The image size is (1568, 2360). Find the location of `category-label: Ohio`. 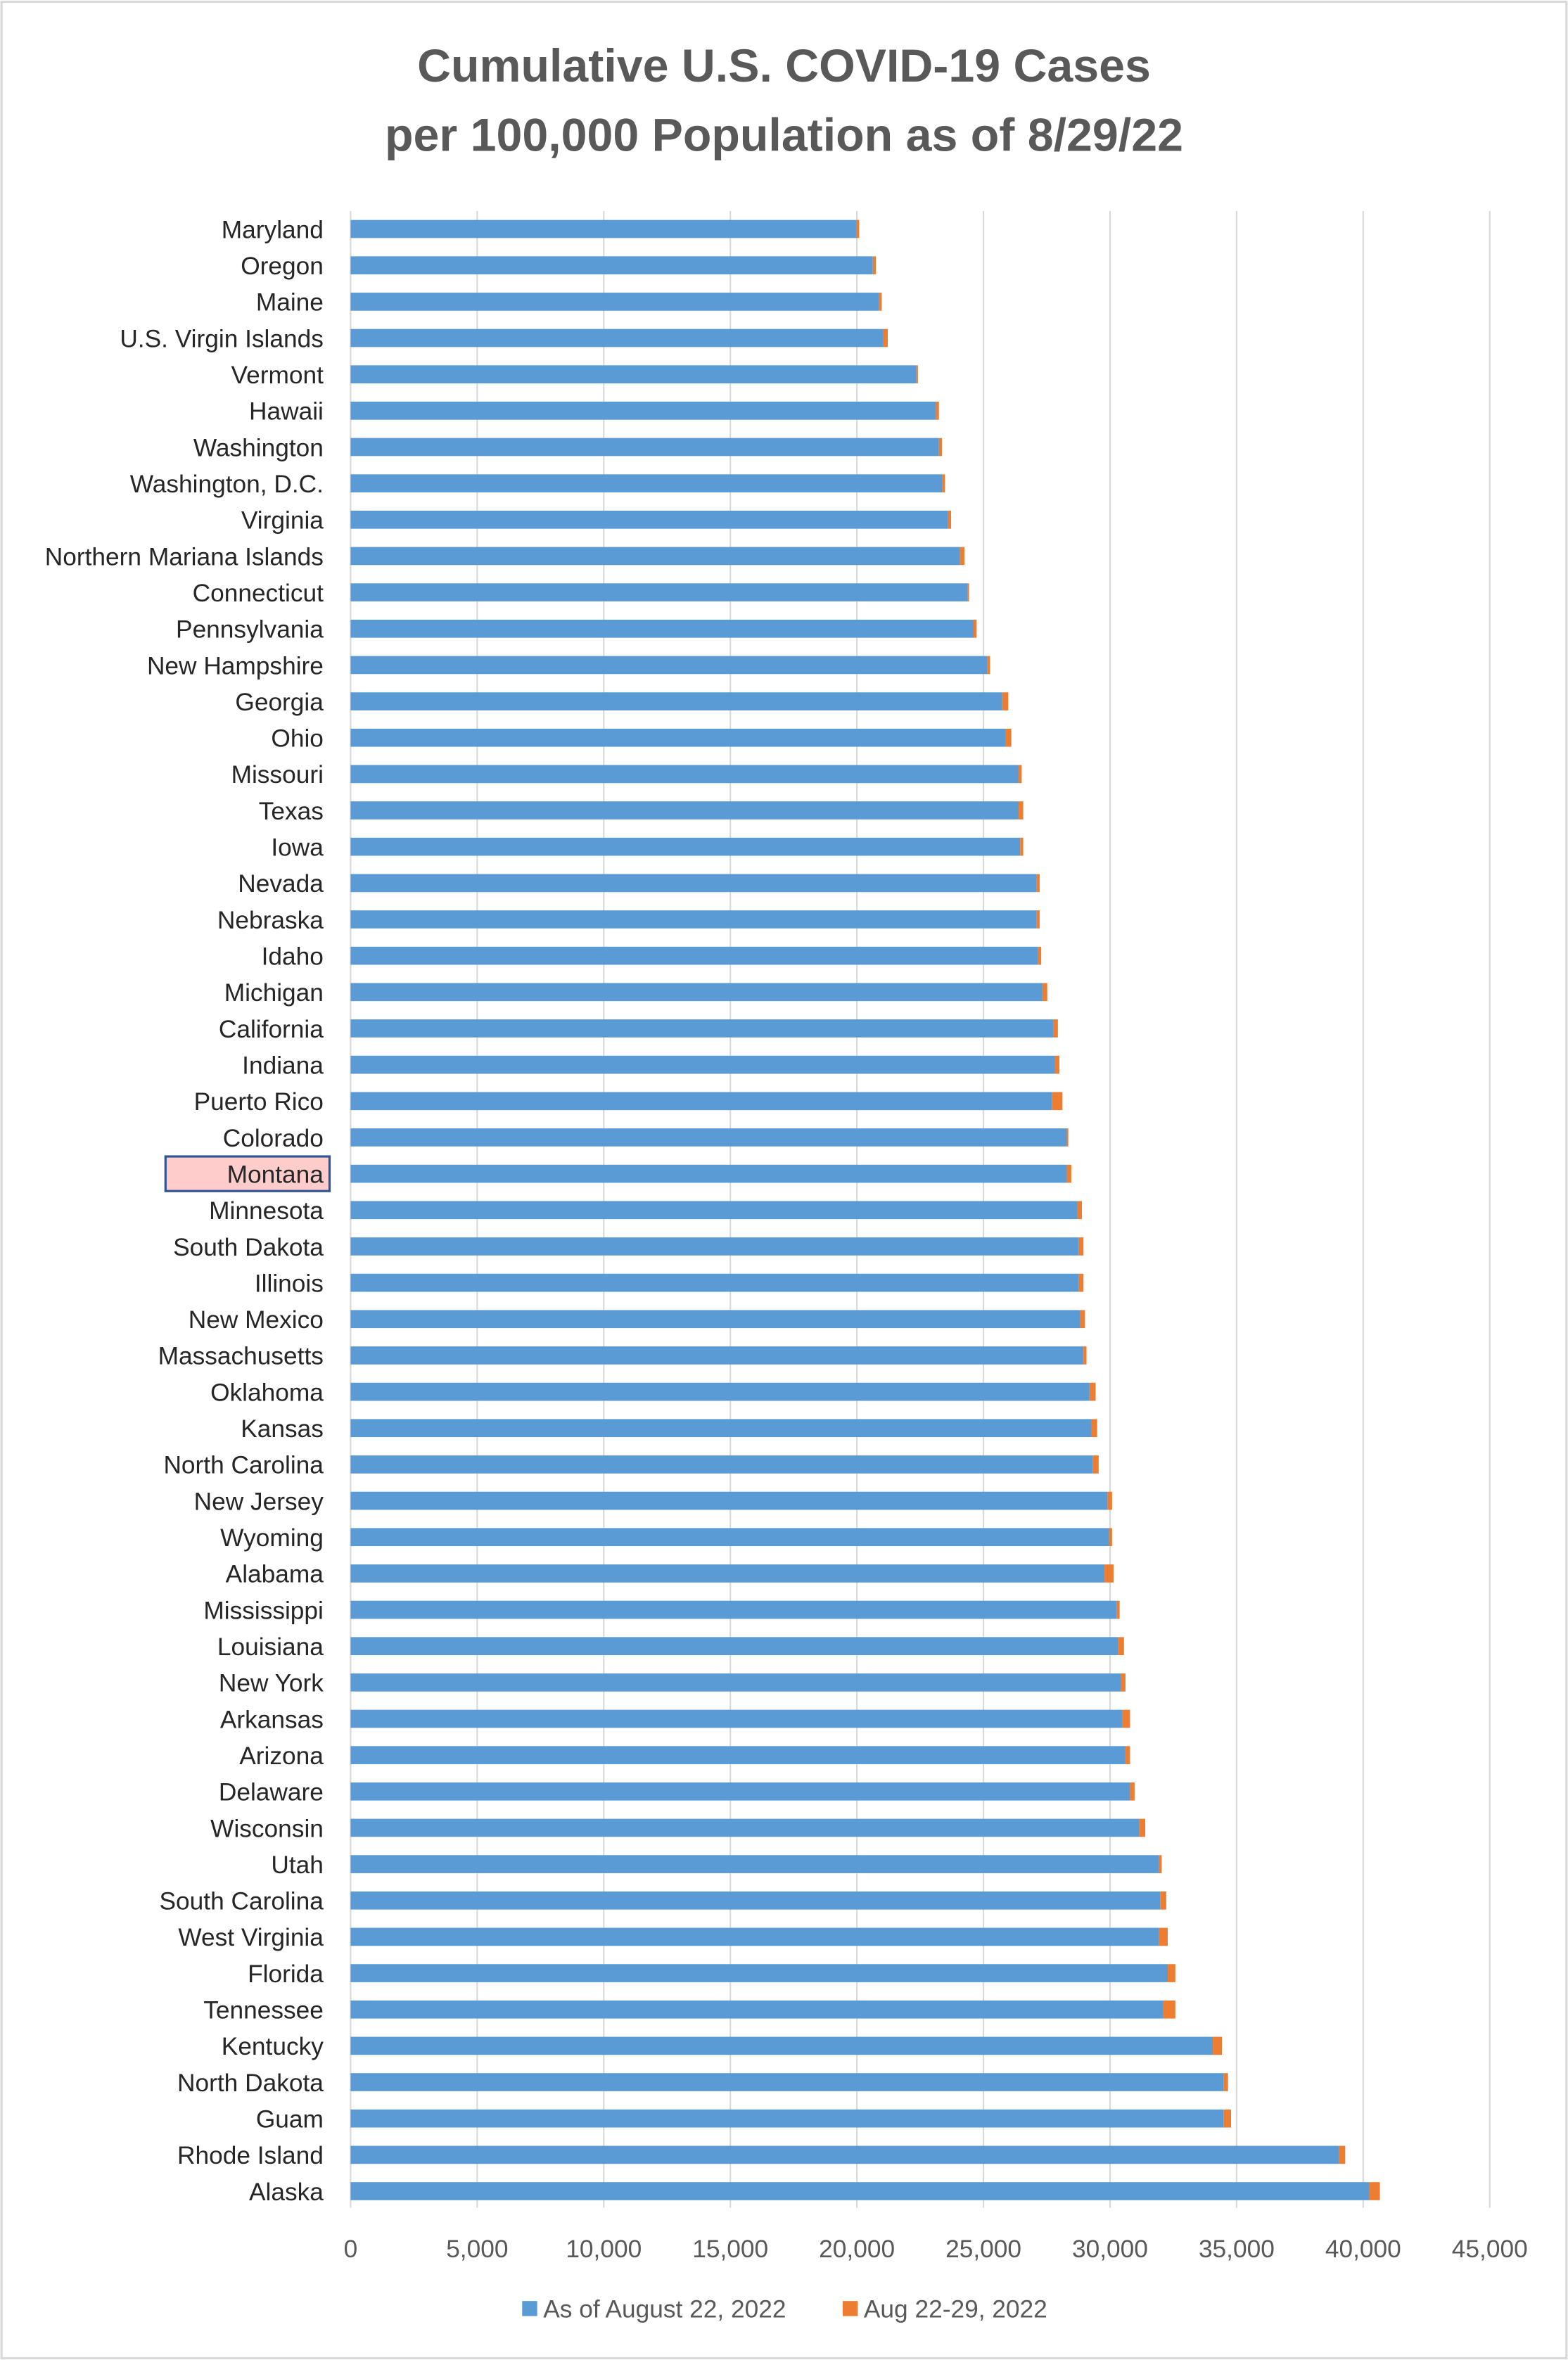

category-label: Ohio is located at coordinates (297, 739).